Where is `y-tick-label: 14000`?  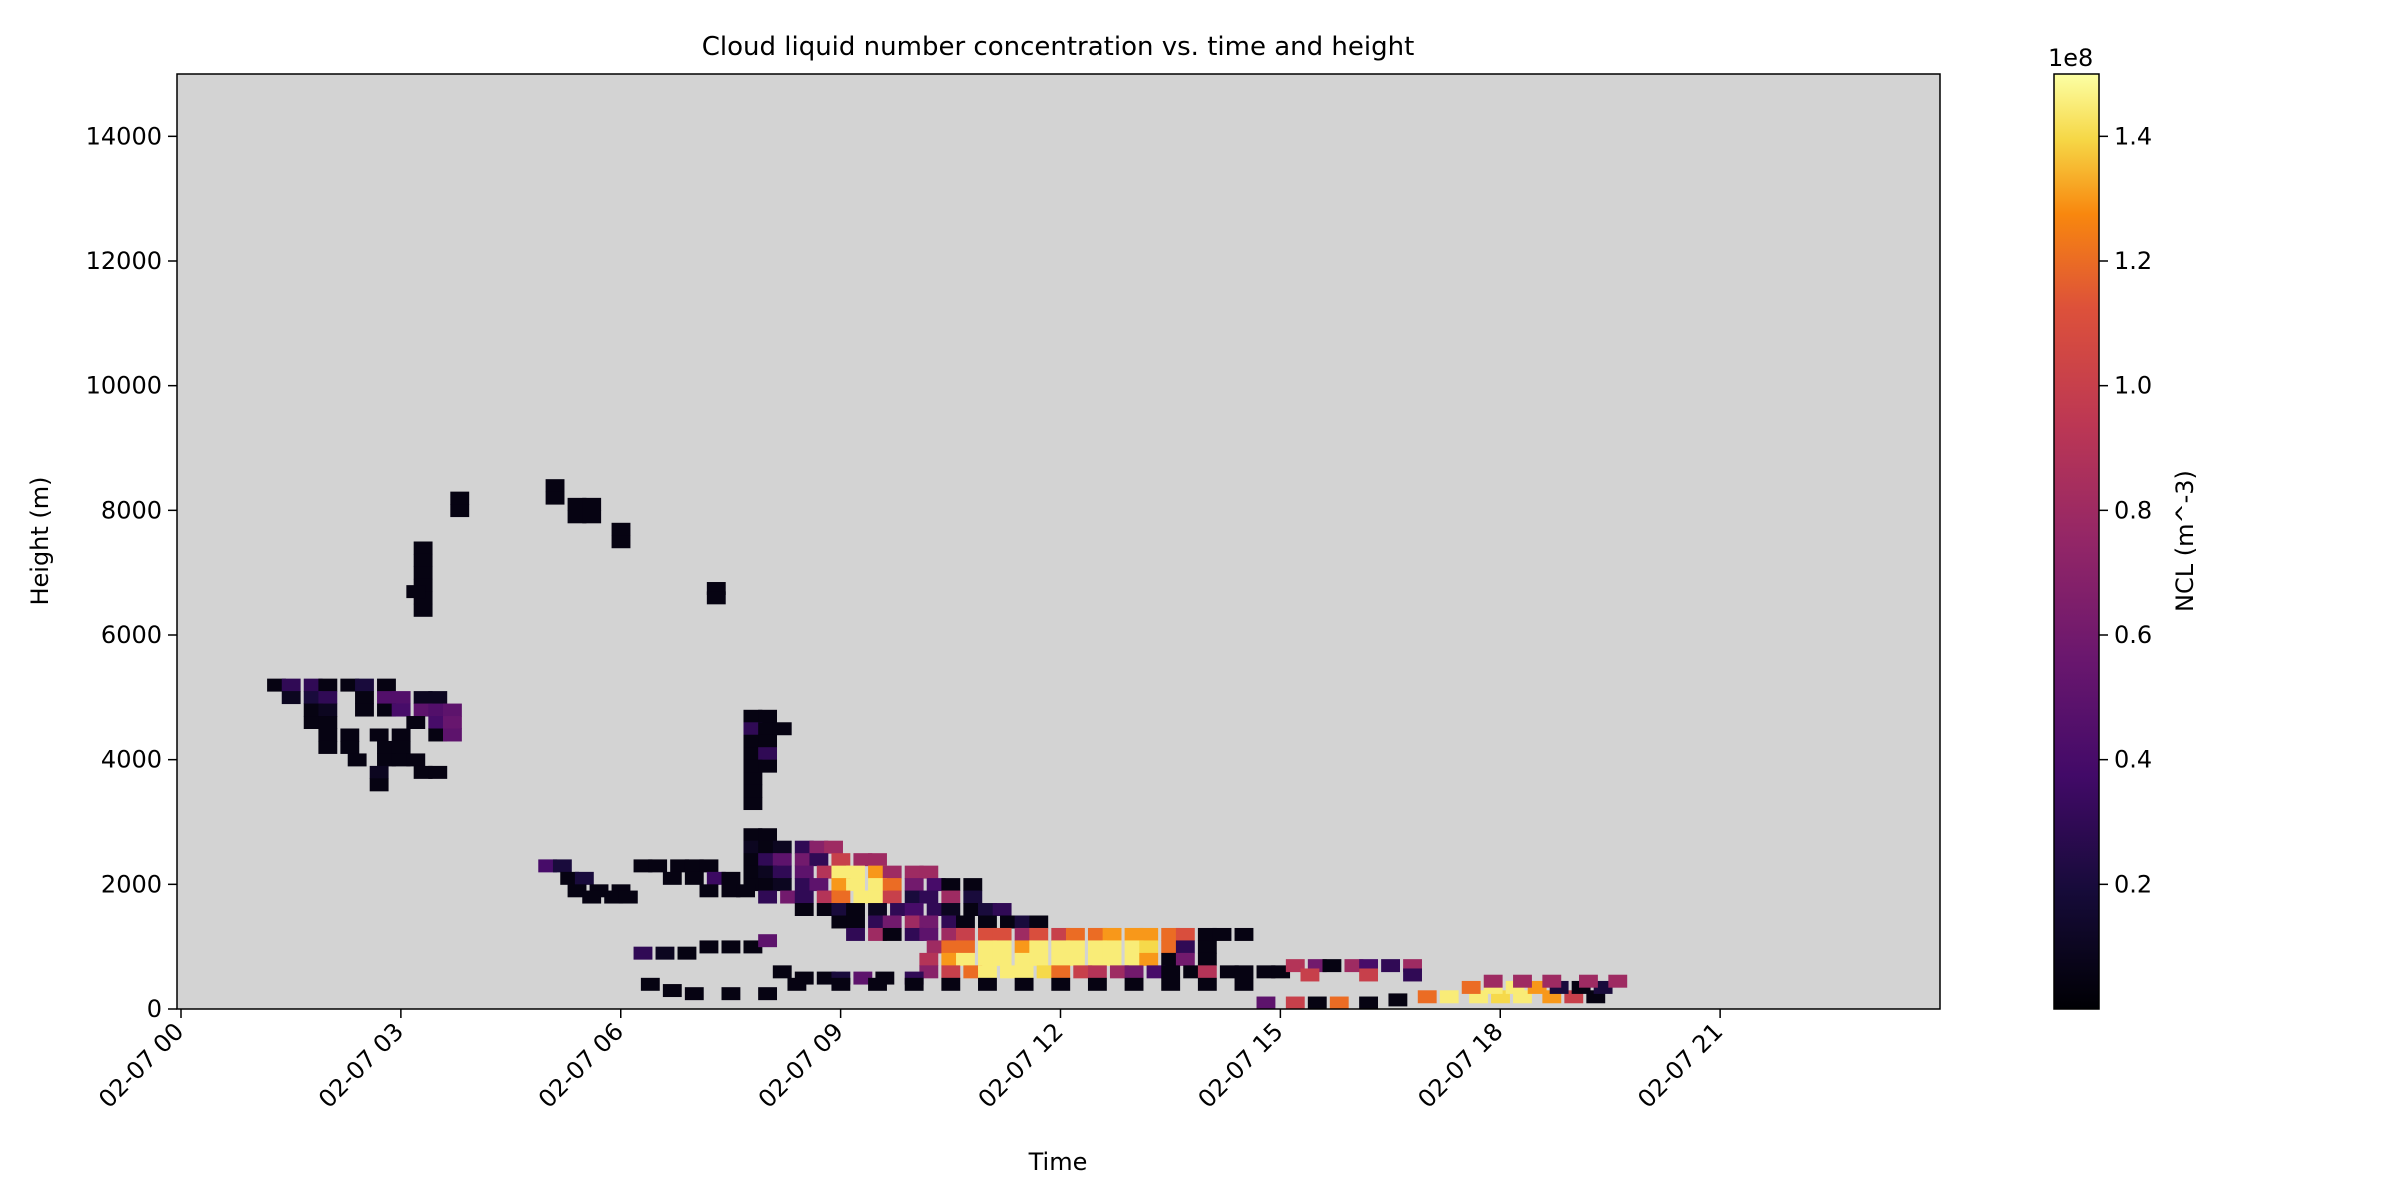
y-tick-label: 14000 is located at coordinates (124, 136).